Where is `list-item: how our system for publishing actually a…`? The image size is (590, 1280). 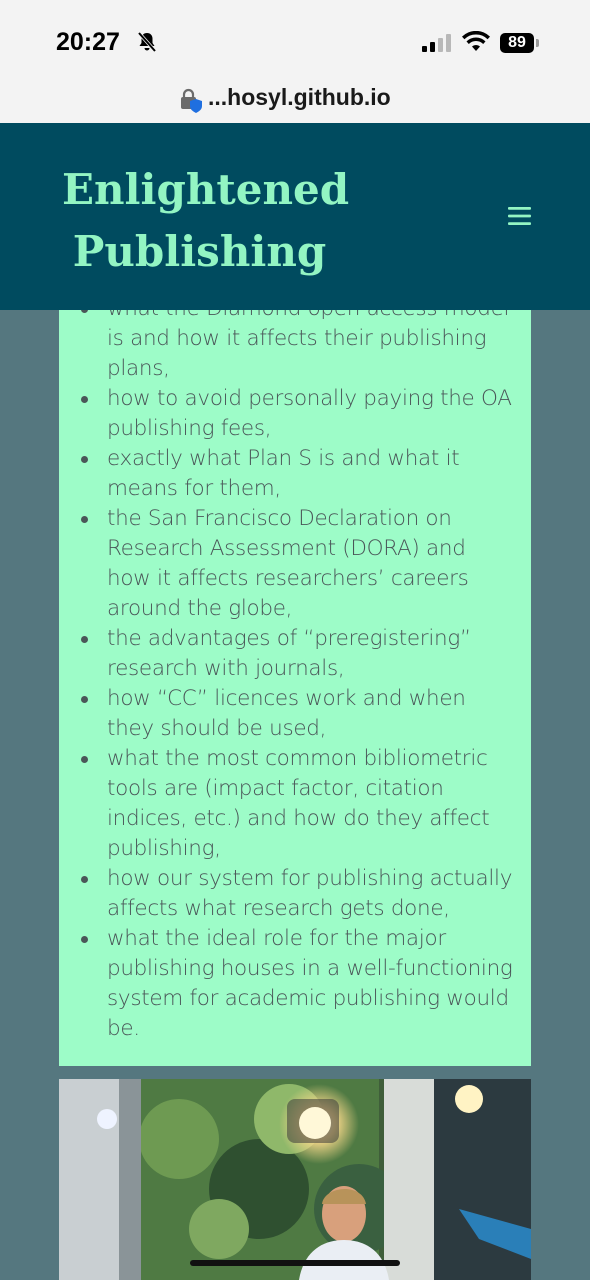 list-item: how our system for publishing actually a… is located at coordinates (295, 894).